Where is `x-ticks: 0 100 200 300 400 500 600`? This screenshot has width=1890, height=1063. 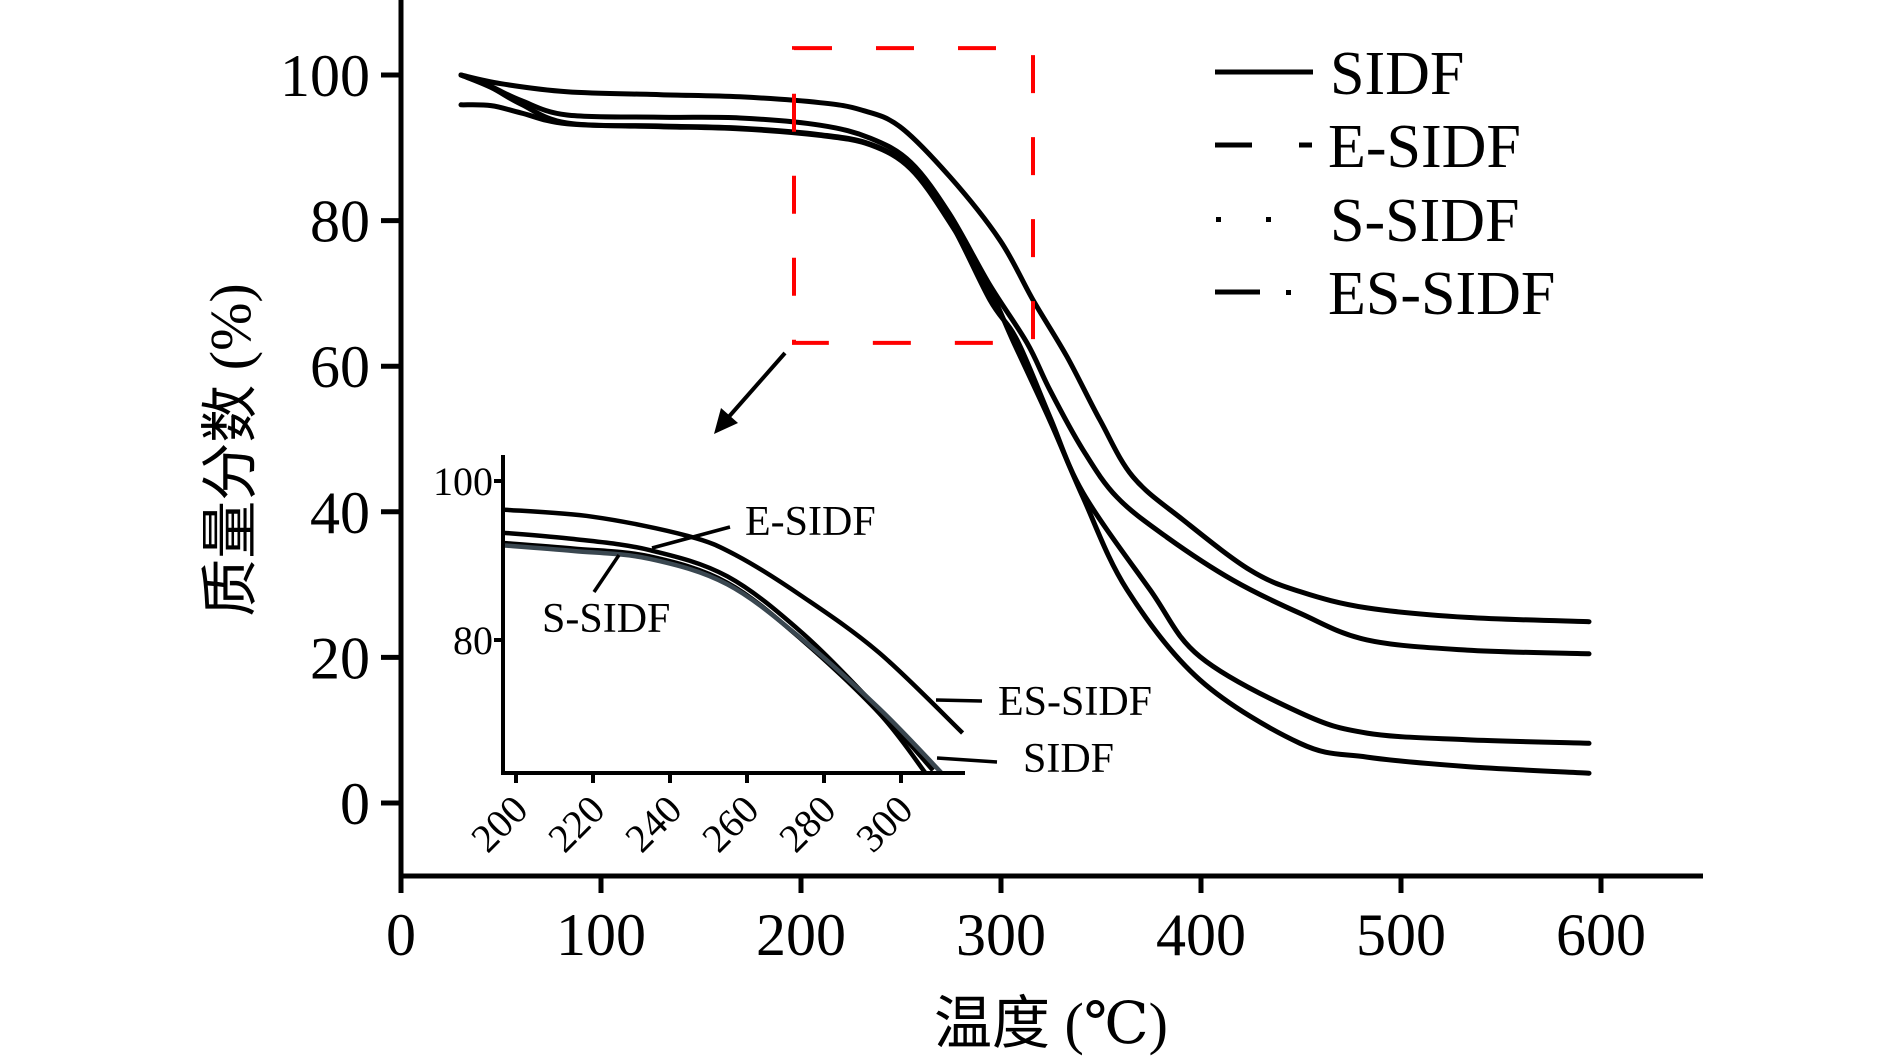 x-ticks: 0 100 200 300 400 500 600 is located at coordinates (1016, 922).